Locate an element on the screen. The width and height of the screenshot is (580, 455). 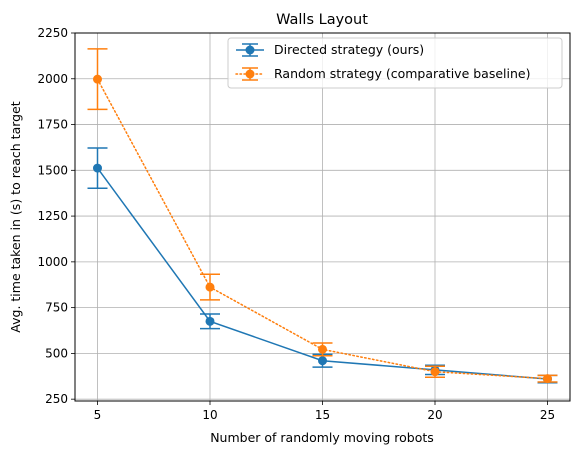
y-tick-label: 1500 is located at coordinates (52, 170).